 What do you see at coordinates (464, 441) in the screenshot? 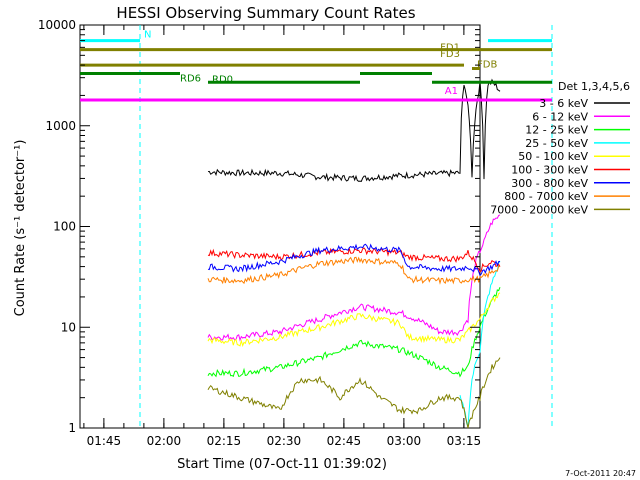
I see `x-tick-label: 03:15` at bounding box center [464, 441].